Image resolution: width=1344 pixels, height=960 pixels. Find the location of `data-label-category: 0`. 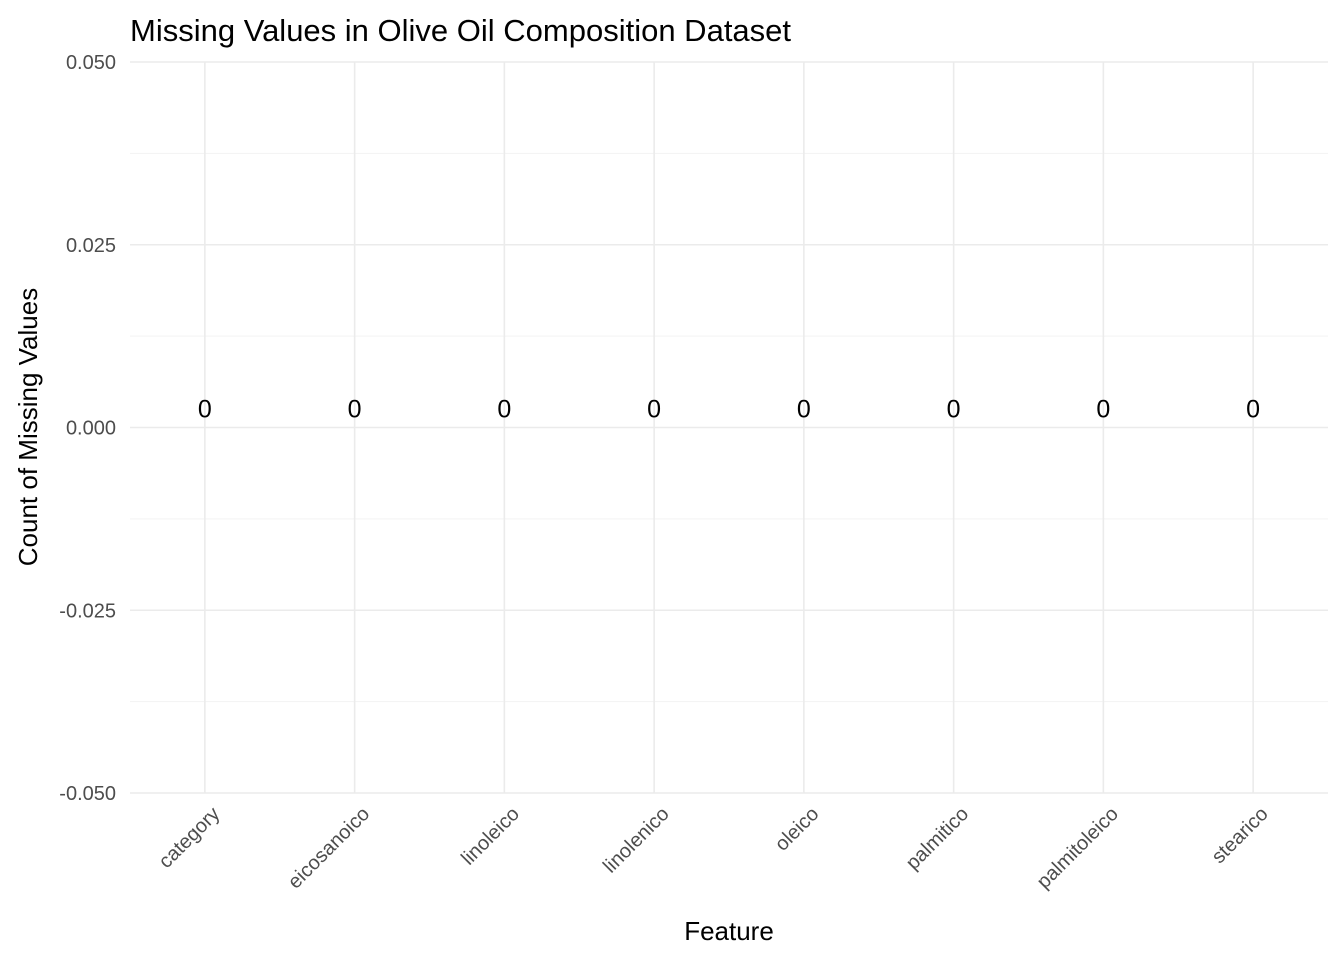

data-label-category: 0 is located at coordinates (205, 410).